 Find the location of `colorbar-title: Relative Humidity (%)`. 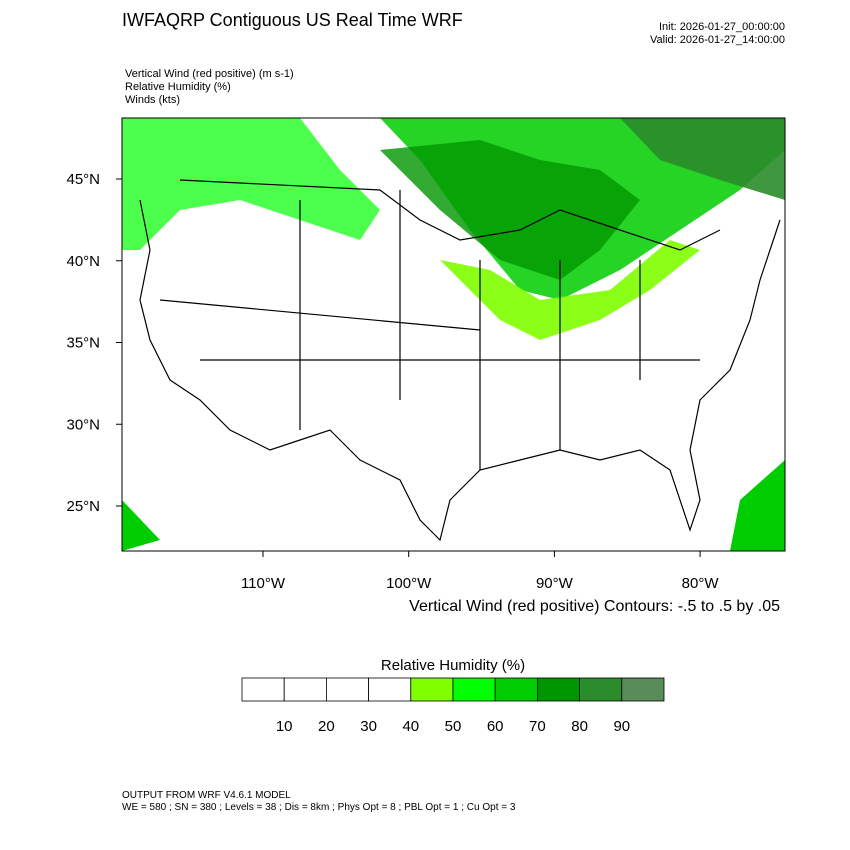

colorbar-title: Relative Humidity (%) is located at coordinates (453, 665).